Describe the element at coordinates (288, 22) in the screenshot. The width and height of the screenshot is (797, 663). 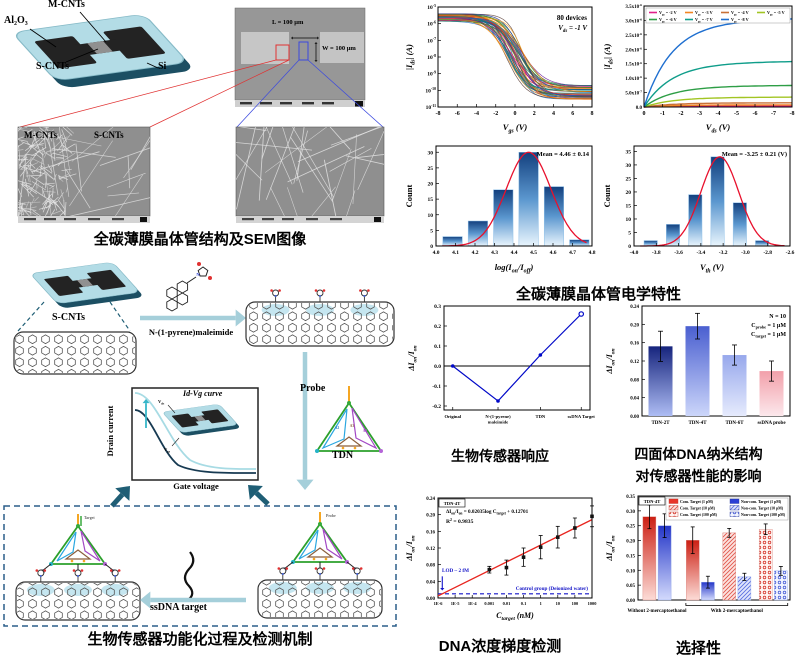
I see `channel-length-label: L = 100 μm` at that location.